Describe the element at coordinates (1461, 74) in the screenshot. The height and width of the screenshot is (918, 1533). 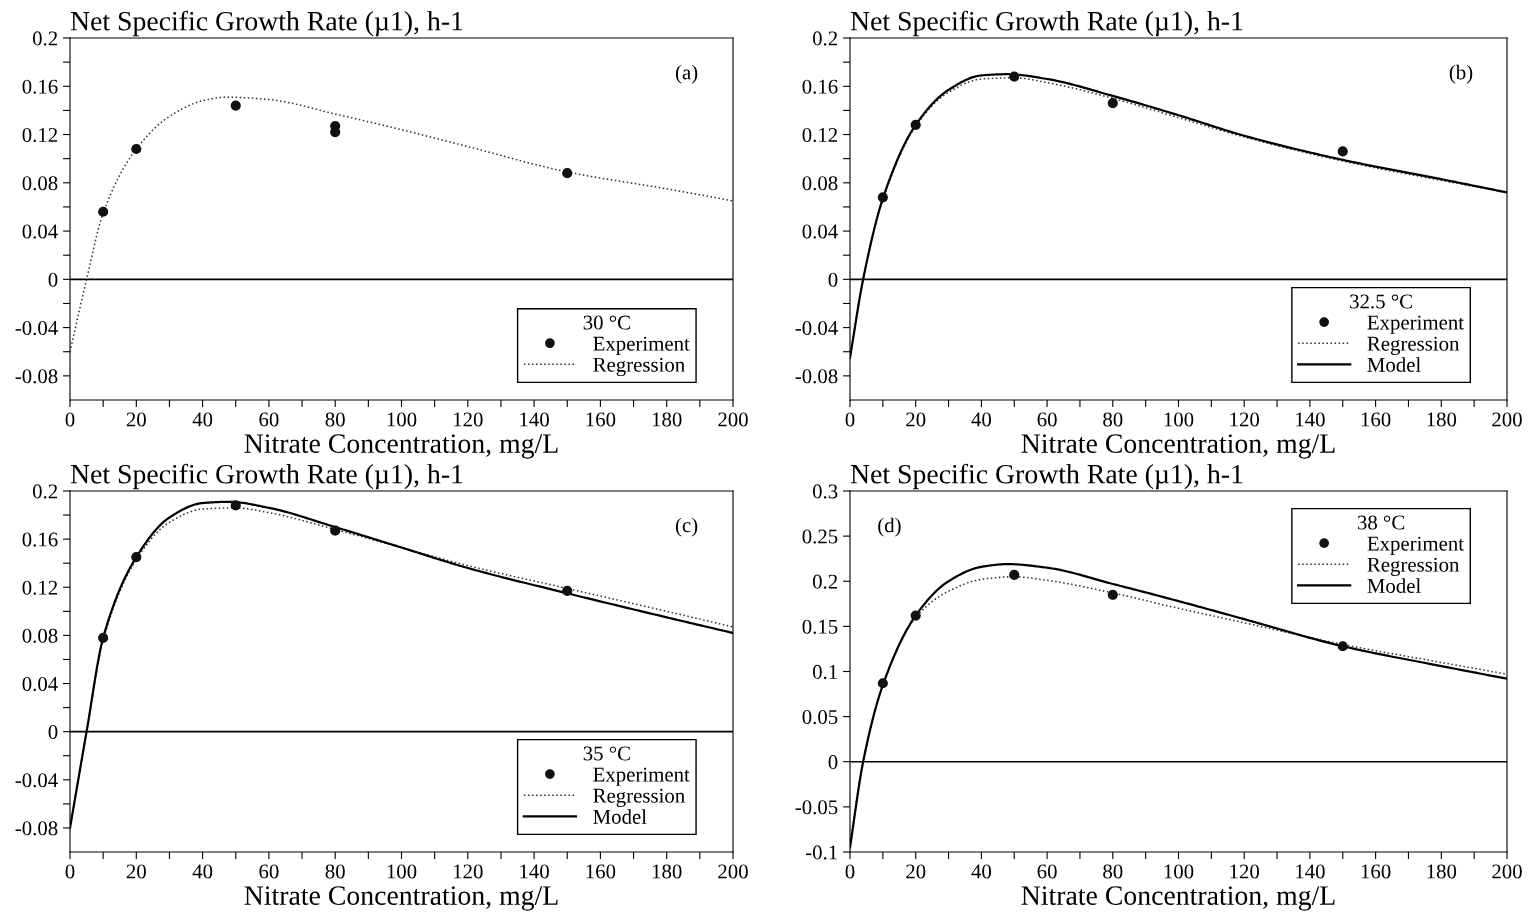
I see `annotation: (b)` at that location.